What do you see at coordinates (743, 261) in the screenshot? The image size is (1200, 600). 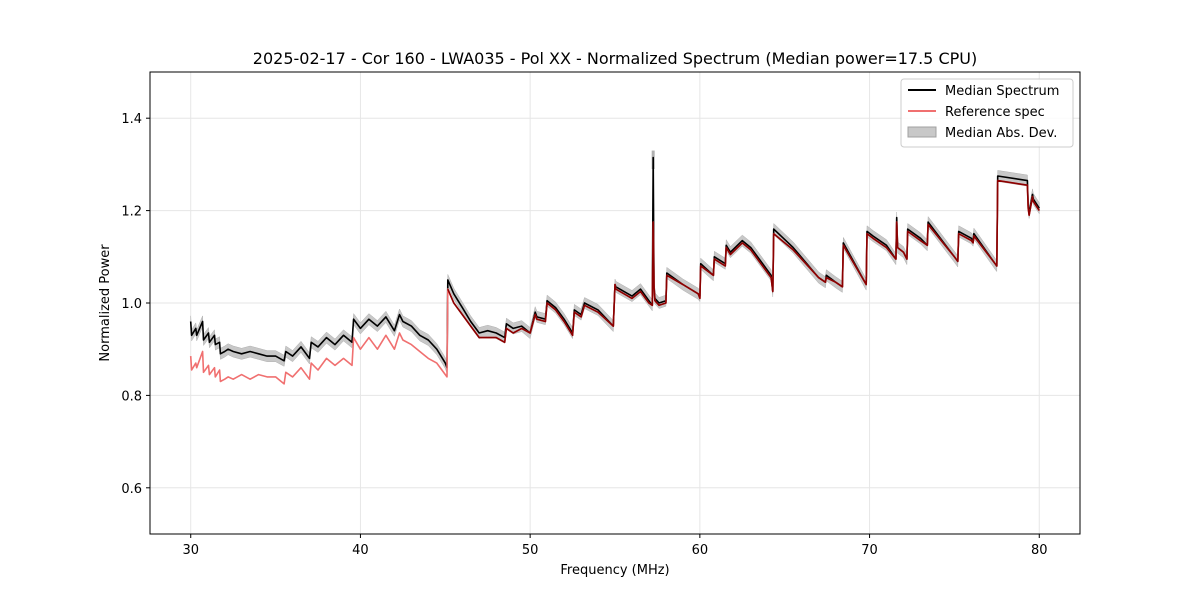 I see `overlap-line` at bounding box center [743, 261].